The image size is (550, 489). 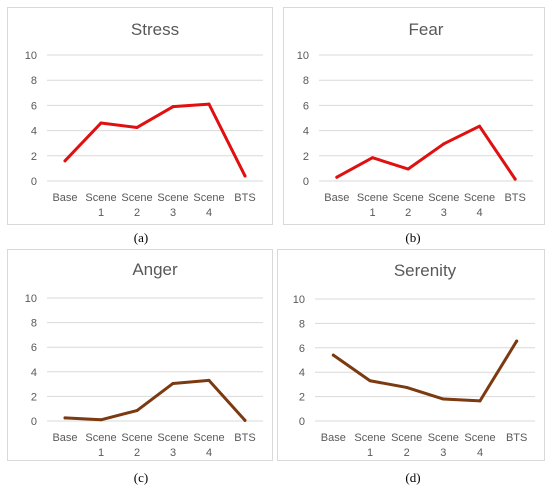 What do you see at coordinates (336, 198) in the screenshot?
I see `fear-x-tick-label: Base` at bounding box center [336, 198].